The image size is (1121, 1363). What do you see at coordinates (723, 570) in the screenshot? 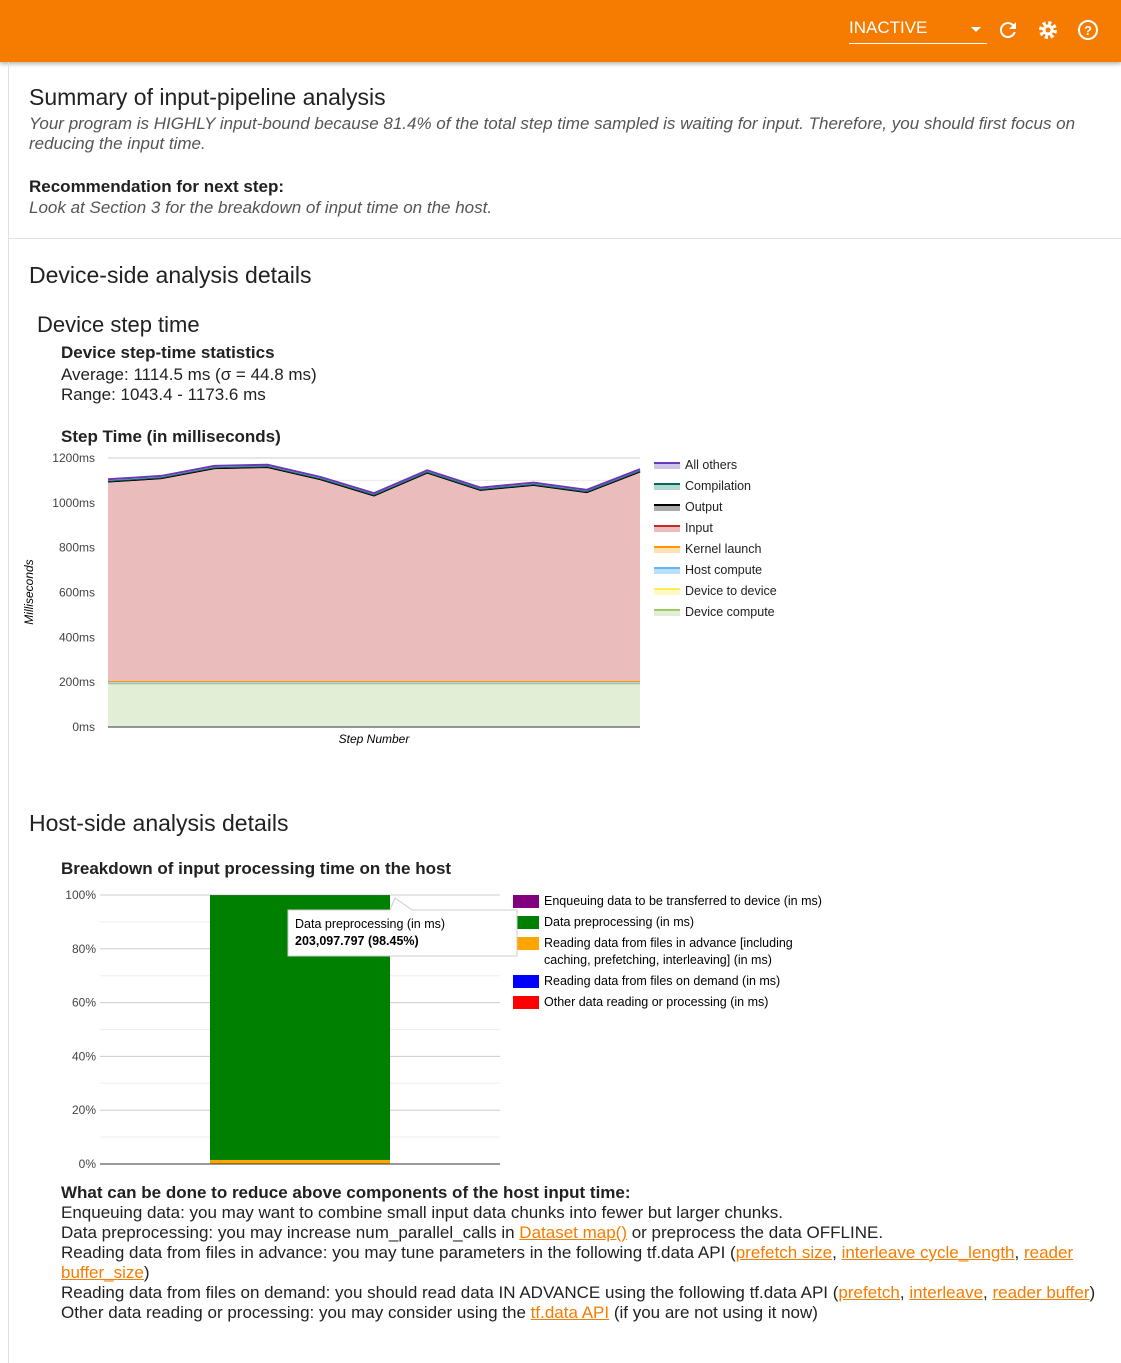
I see `legend-item: Host compute` at bounding box center [723, 570].